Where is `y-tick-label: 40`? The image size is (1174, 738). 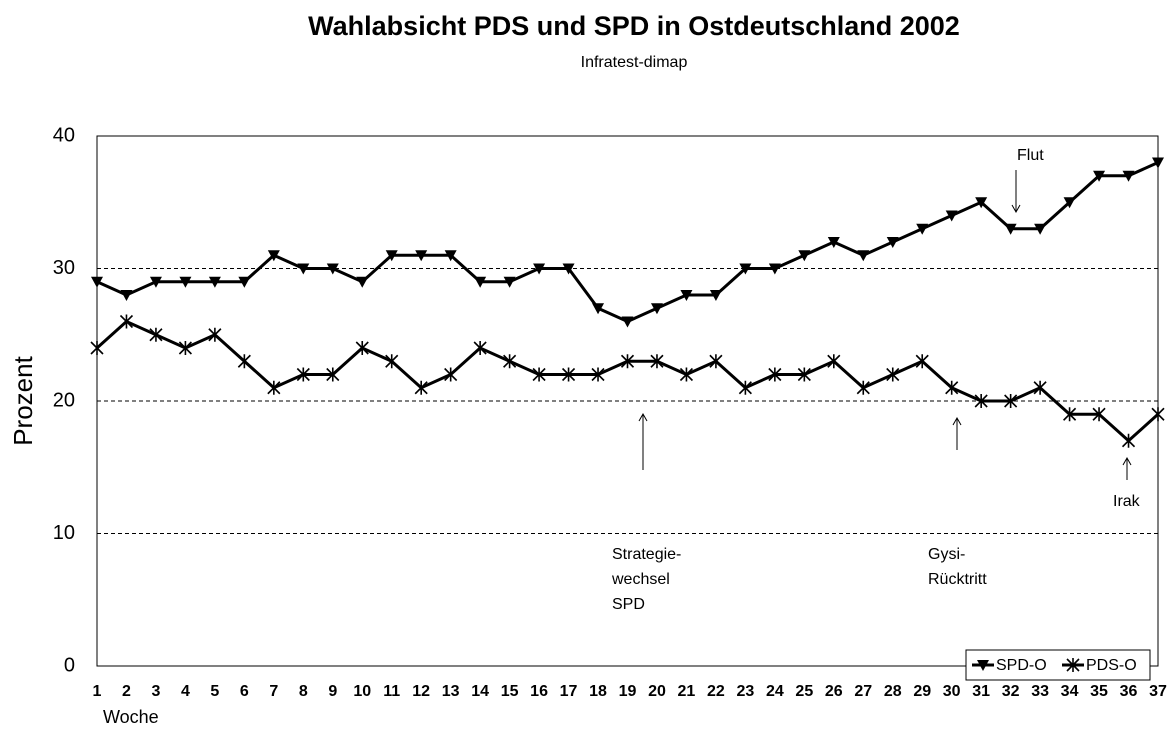 y-tick-label: 40 is located at coordinates (64, 135).